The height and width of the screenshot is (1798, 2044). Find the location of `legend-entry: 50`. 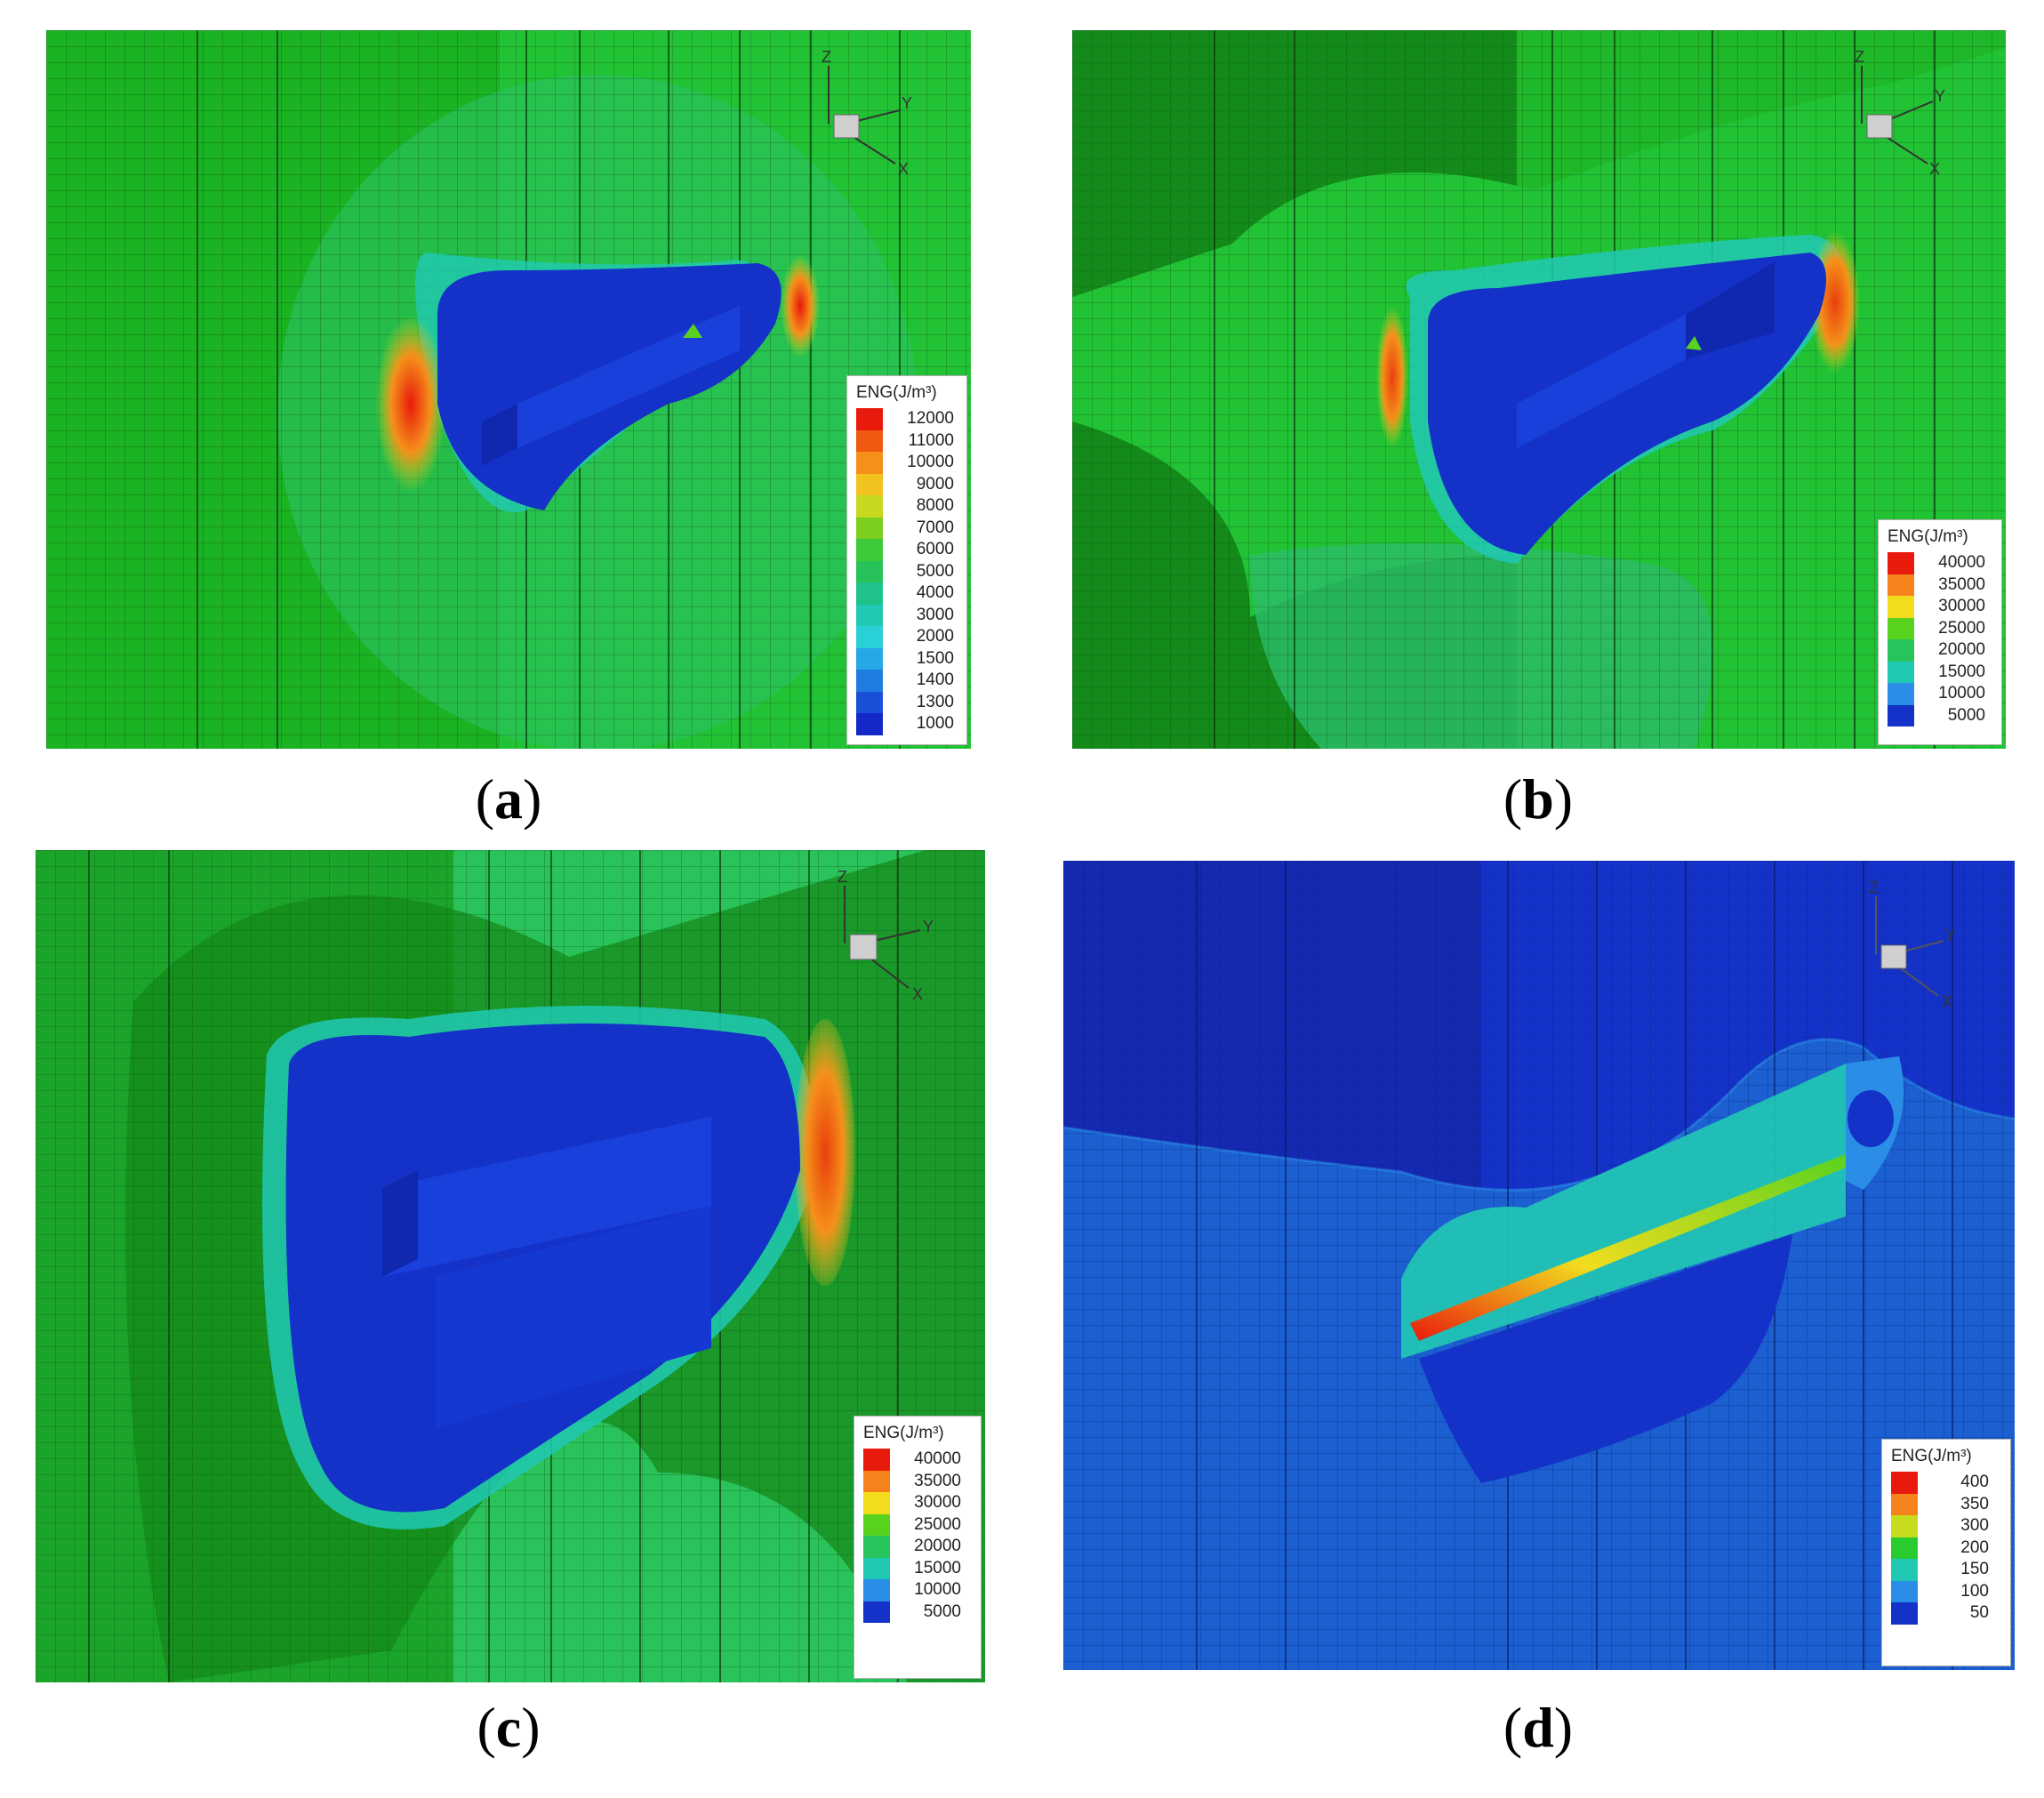

legend-entry: 50 is located at coordinates (1946, 1613).